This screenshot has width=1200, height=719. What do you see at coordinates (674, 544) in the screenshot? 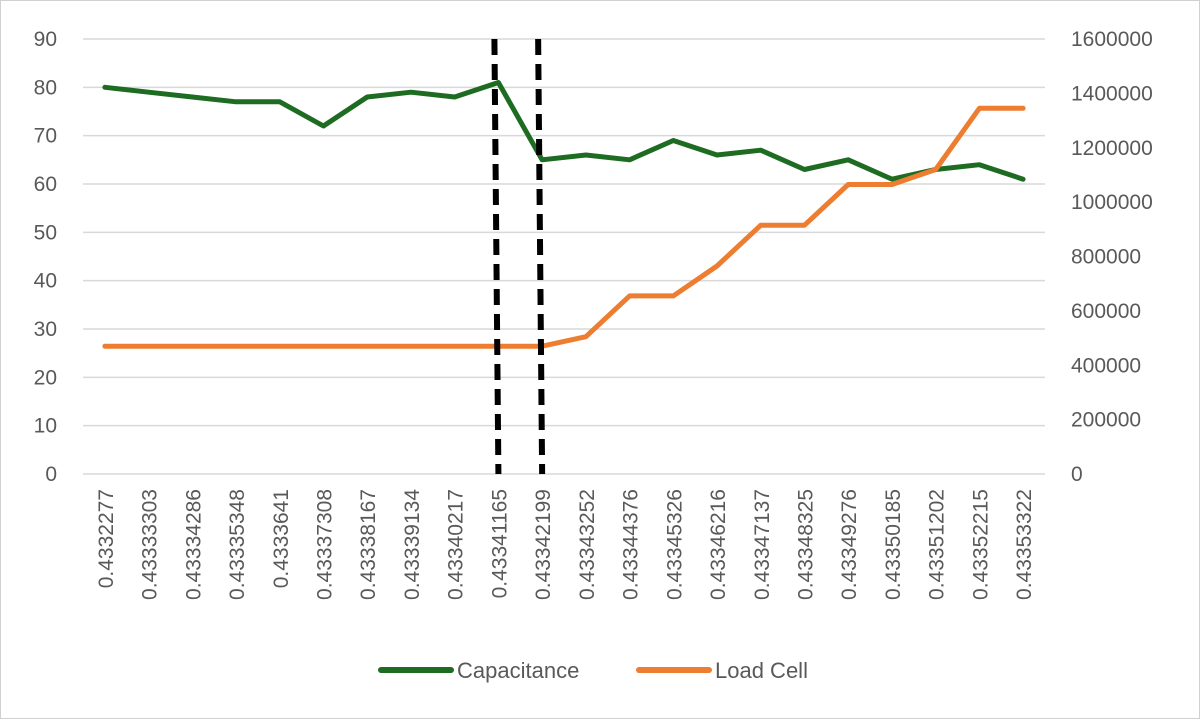
I see `x-tick-label: 0.43345326` at bounding box center [674, 544].